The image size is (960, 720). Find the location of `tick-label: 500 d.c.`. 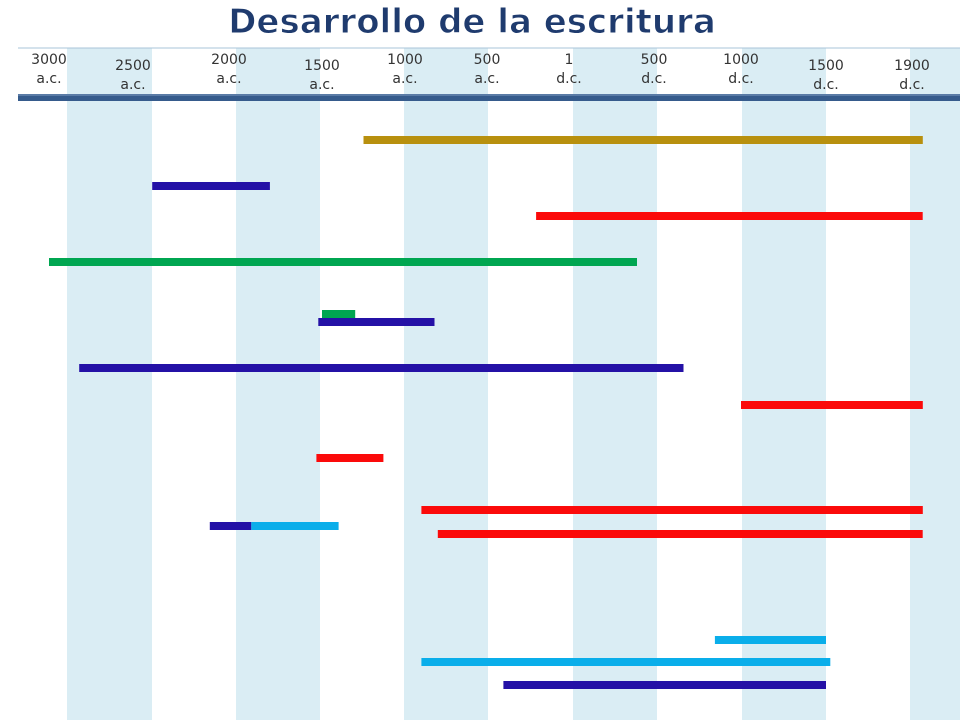

tick-label: 500 d.c. is located at coordinates (654, 69).